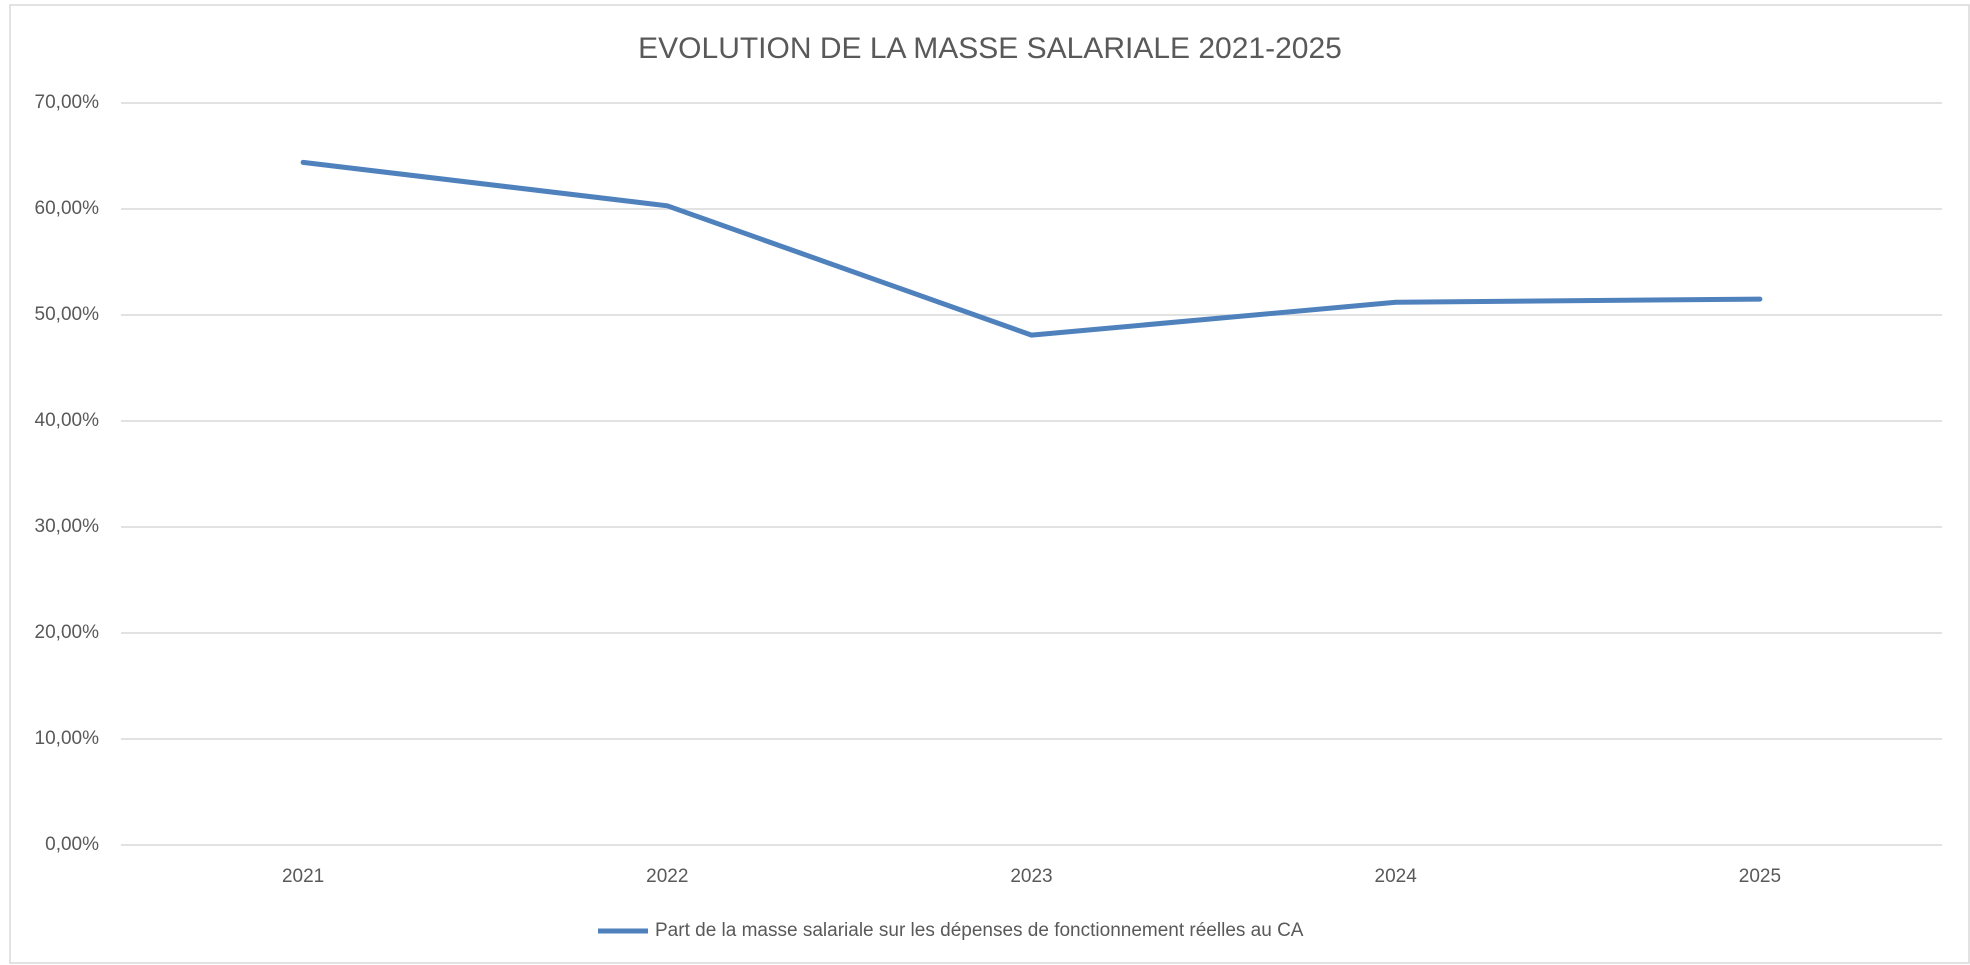  What do you see at coordinates (1031, 876) in the screenshot?
I see `x-tick-label: 2023` at bounding box center [1031, 876].